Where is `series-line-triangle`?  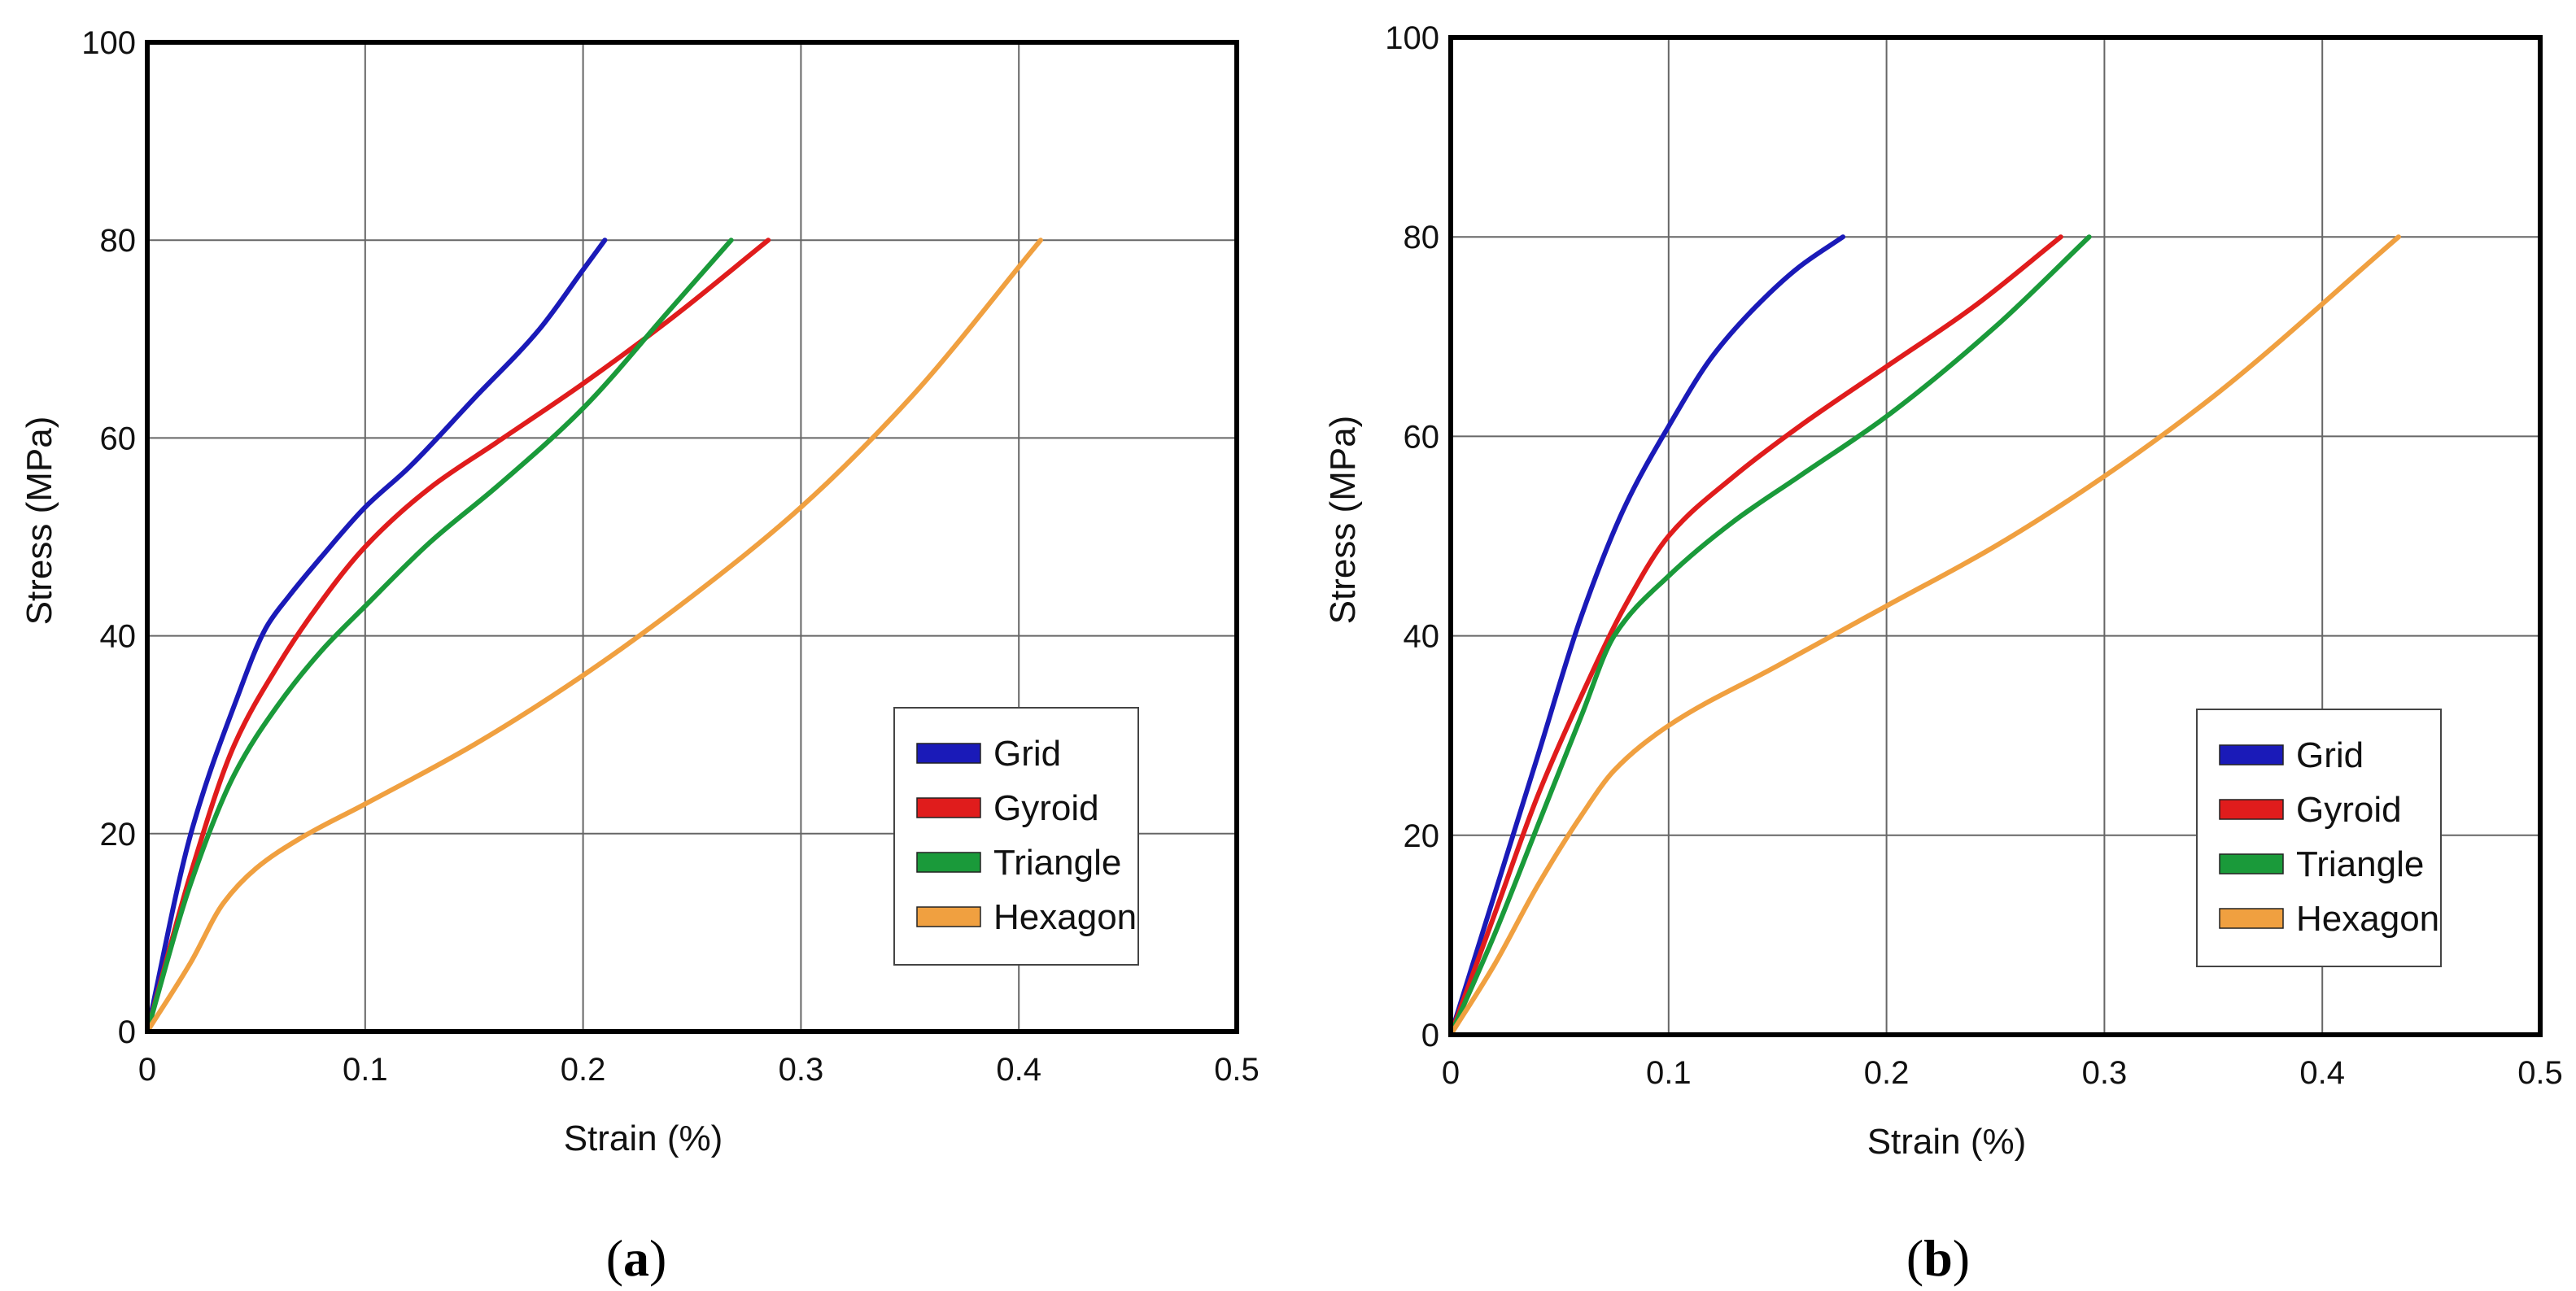
series-line-triangle is located at coordinates (439, 636).